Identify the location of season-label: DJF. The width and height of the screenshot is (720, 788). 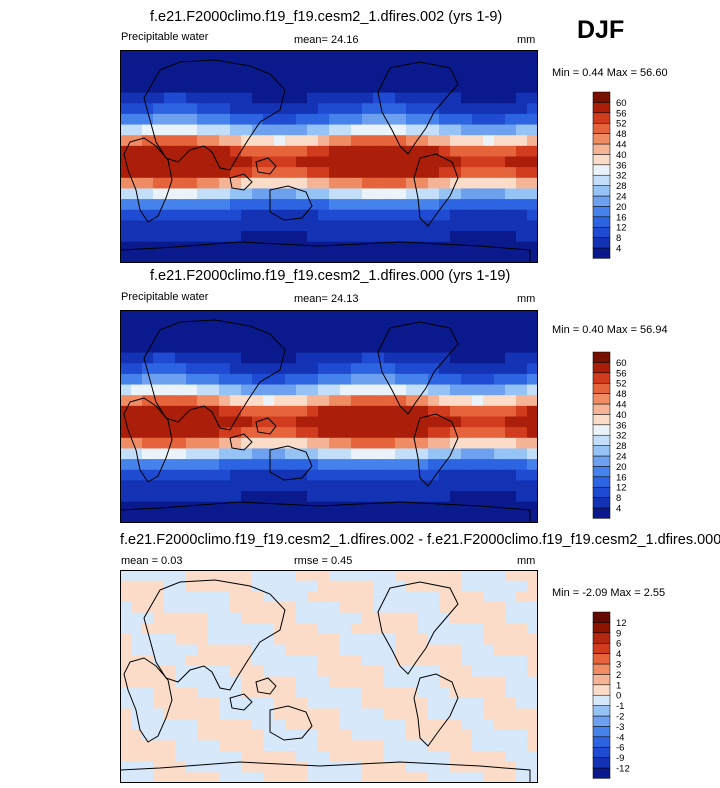
(601, 30).